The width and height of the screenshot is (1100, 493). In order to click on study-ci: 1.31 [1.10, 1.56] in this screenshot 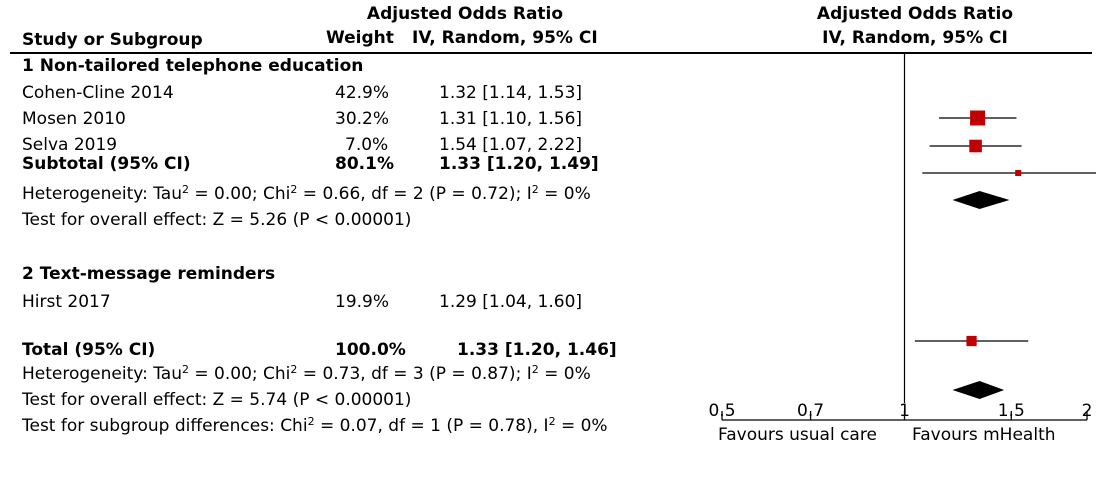, I will do `click(511, 119)`.